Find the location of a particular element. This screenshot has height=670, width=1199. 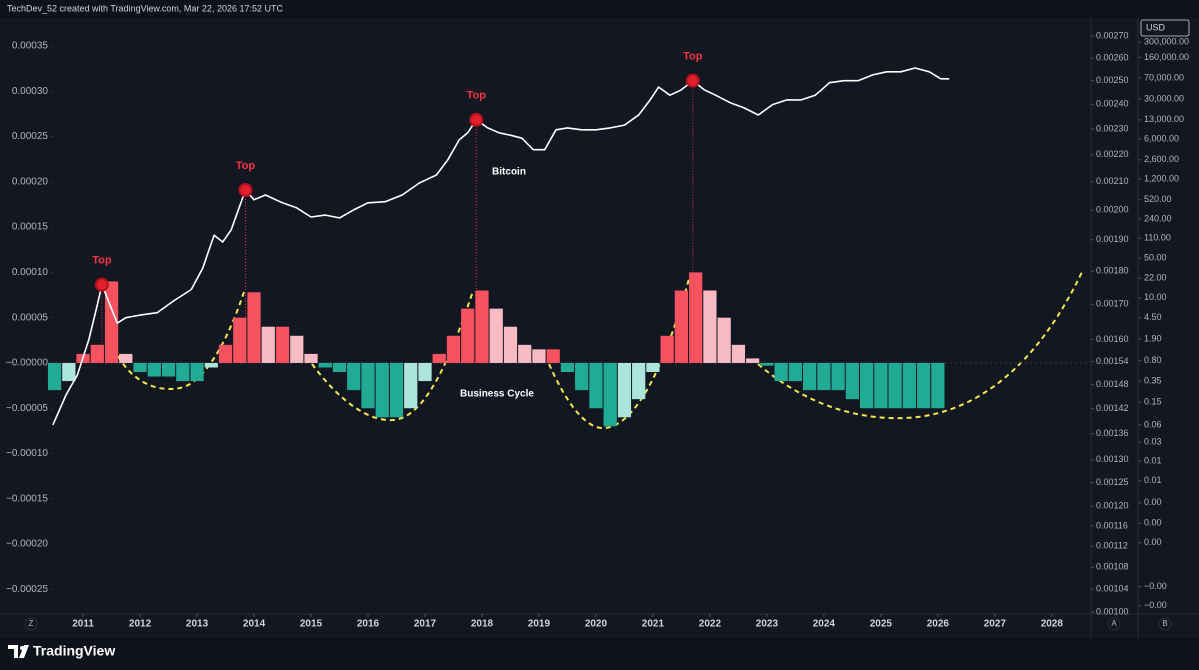

y-tick-label: 0.00025 is located at coordinates (30, 136).